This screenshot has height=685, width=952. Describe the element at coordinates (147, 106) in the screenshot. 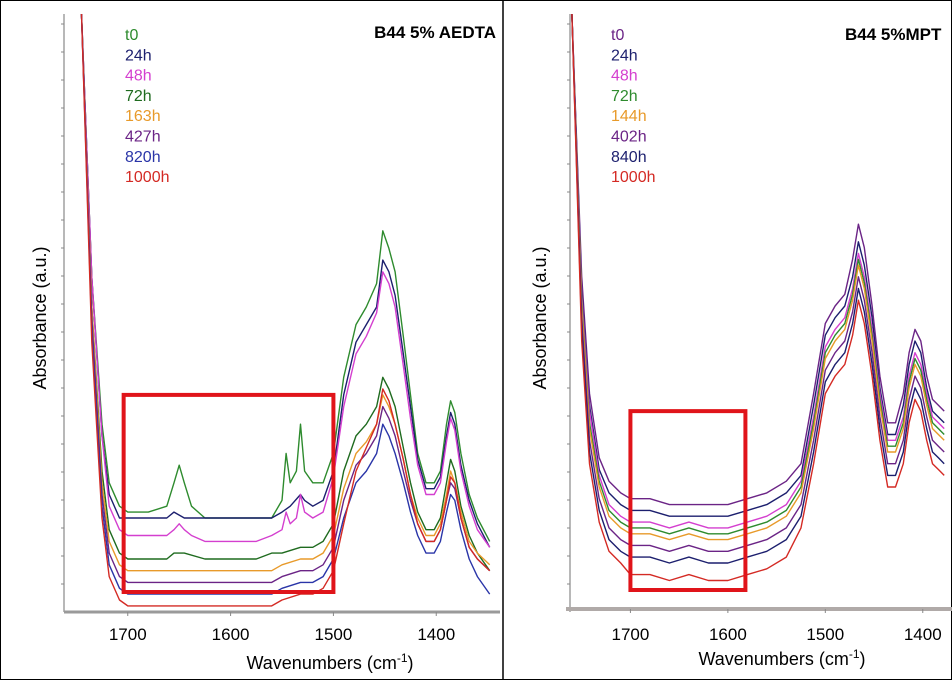

I see `legend: t0 24h 48h 72h 163h 427h 820h 1000h` at that location.